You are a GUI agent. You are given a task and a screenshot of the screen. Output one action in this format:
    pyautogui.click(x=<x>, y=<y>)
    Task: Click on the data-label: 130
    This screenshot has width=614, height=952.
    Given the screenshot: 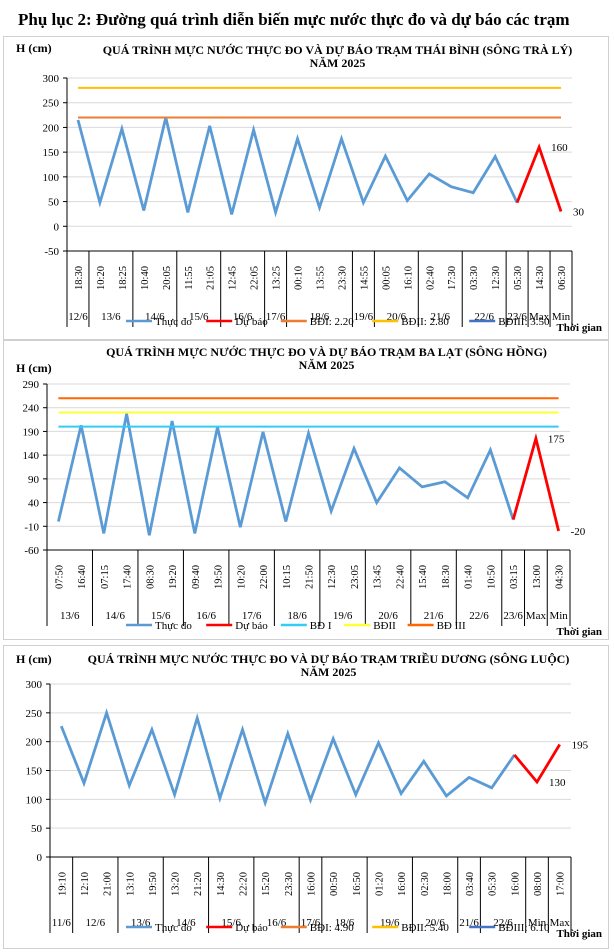 What is the action you would take?
    pyautogui.click(x=557, y=783)
    